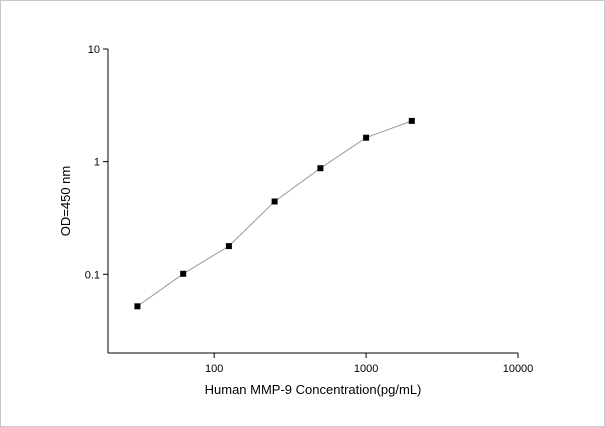 The height and width of the screenshot is (427, 605). Describe the element at coordinates (214, 369) in the screenshot. I see `x-tick-label: 100` at that location.